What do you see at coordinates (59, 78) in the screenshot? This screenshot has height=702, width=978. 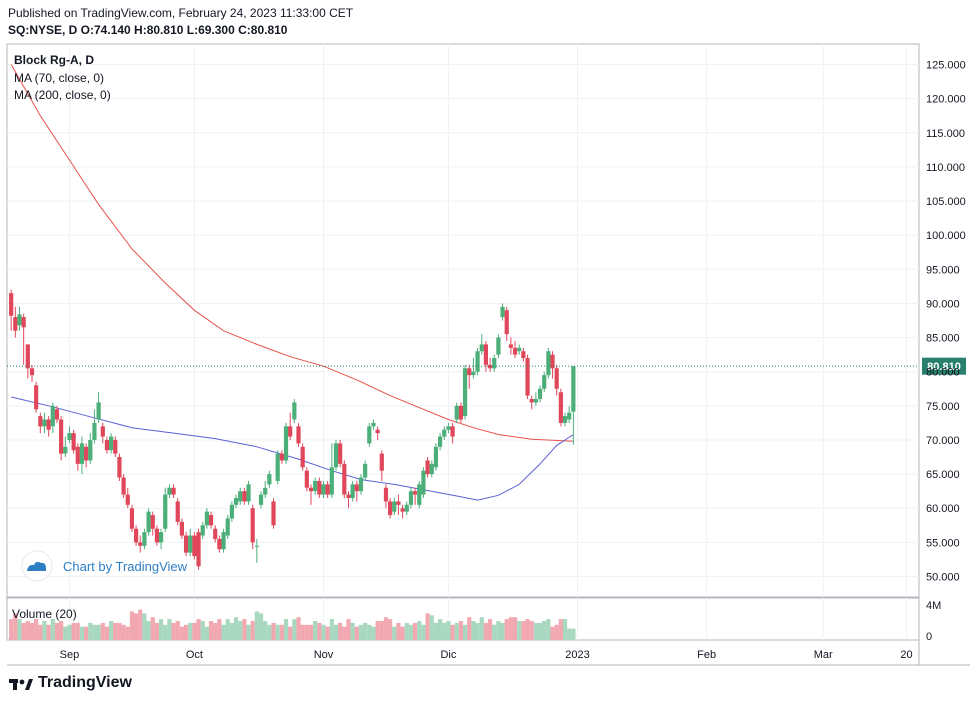 I see `legend-ma70: MA (70, close, 0)` at bounding box center [59, 78].